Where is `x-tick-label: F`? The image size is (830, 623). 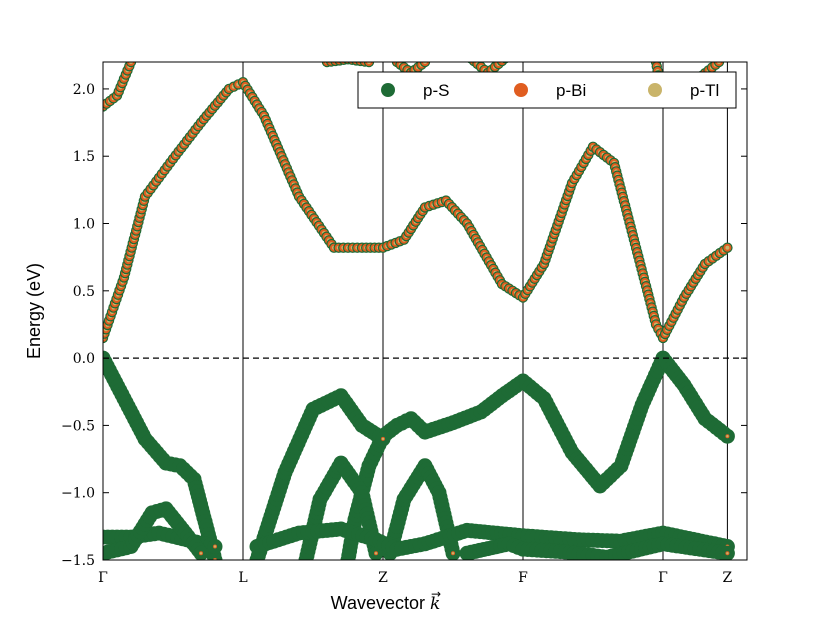 x-tick-label: F is located at coordinates (523, 578).